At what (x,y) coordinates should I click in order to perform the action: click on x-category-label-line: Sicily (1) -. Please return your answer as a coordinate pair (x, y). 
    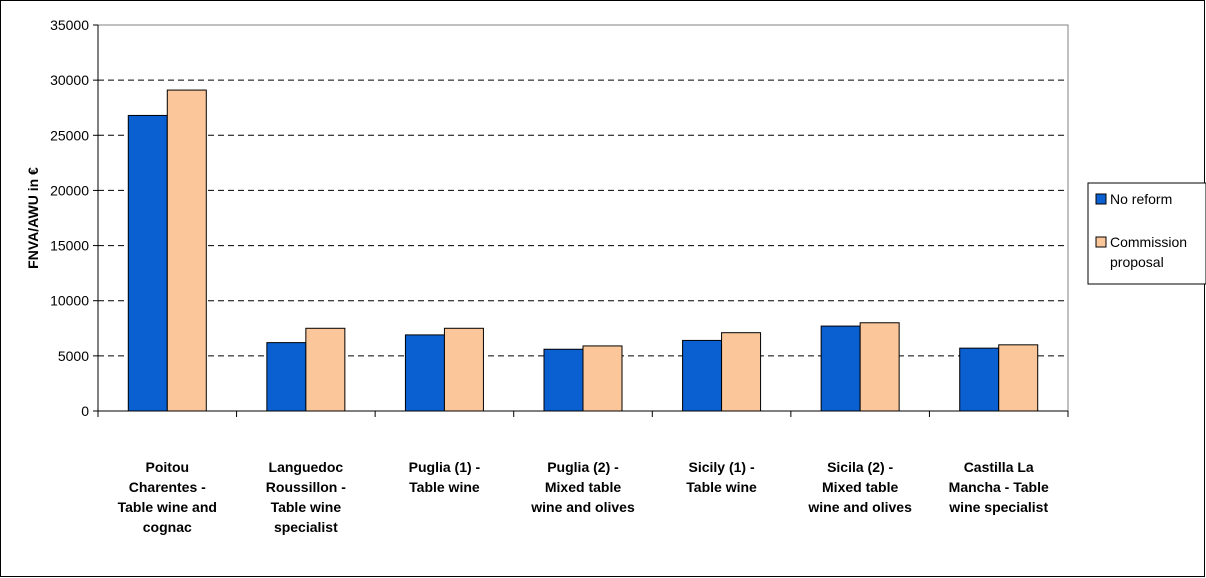
    Looking at the image, I should click on (722, 467).